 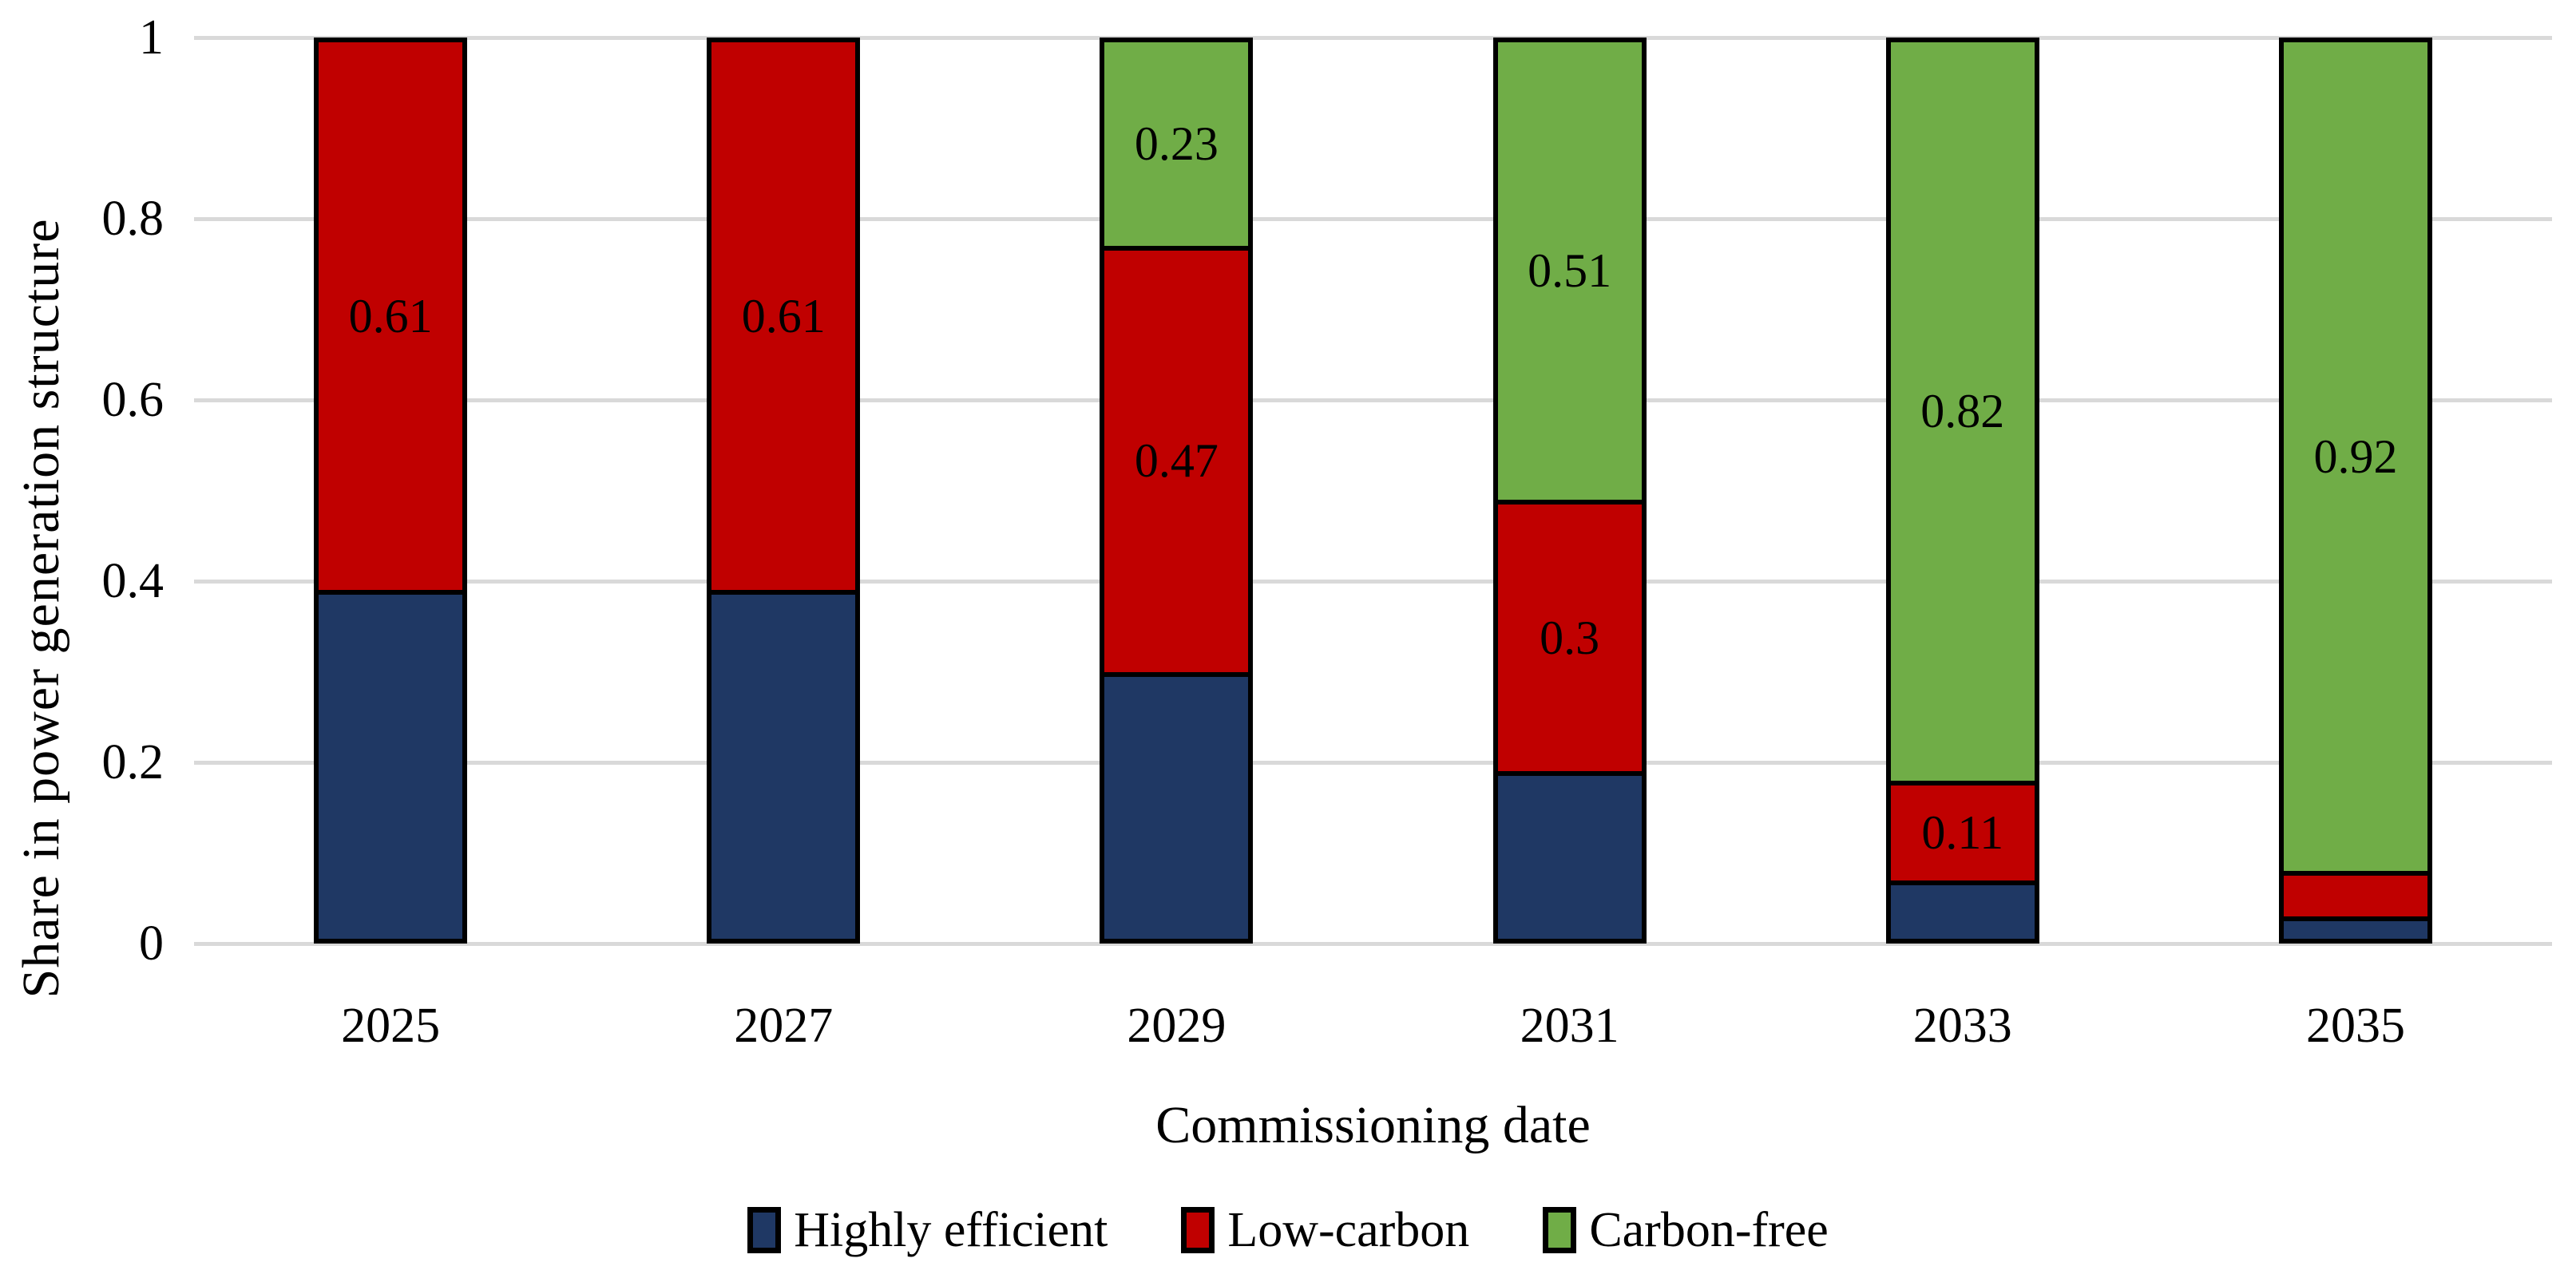 I want to click on x-tick-label: 2031, so click(x=1569, y=1026).